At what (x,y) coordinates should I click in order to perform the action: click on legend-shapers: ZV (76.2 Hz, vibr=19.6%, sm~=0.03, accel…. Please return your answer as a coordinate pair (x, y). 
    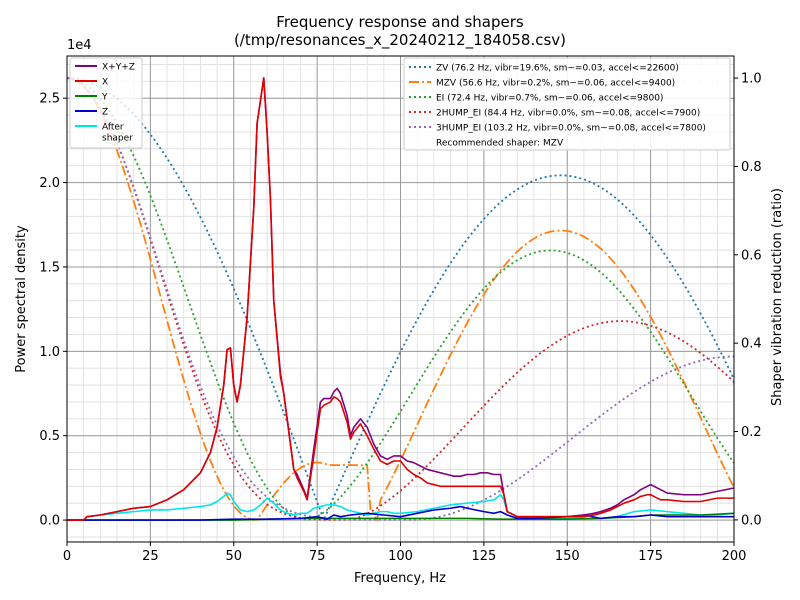
    Looking at the image, I should click on (567, 104).